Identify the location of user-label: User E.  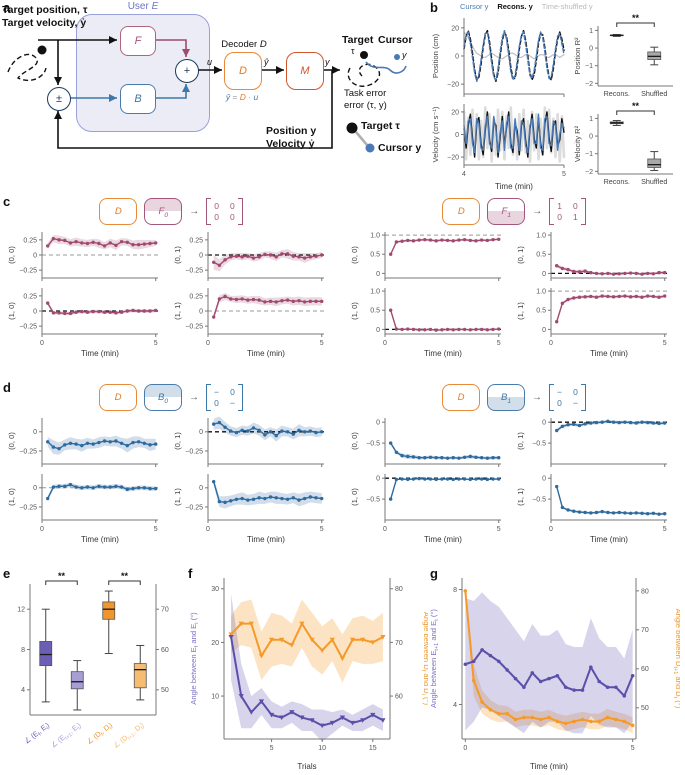
(143, 6).